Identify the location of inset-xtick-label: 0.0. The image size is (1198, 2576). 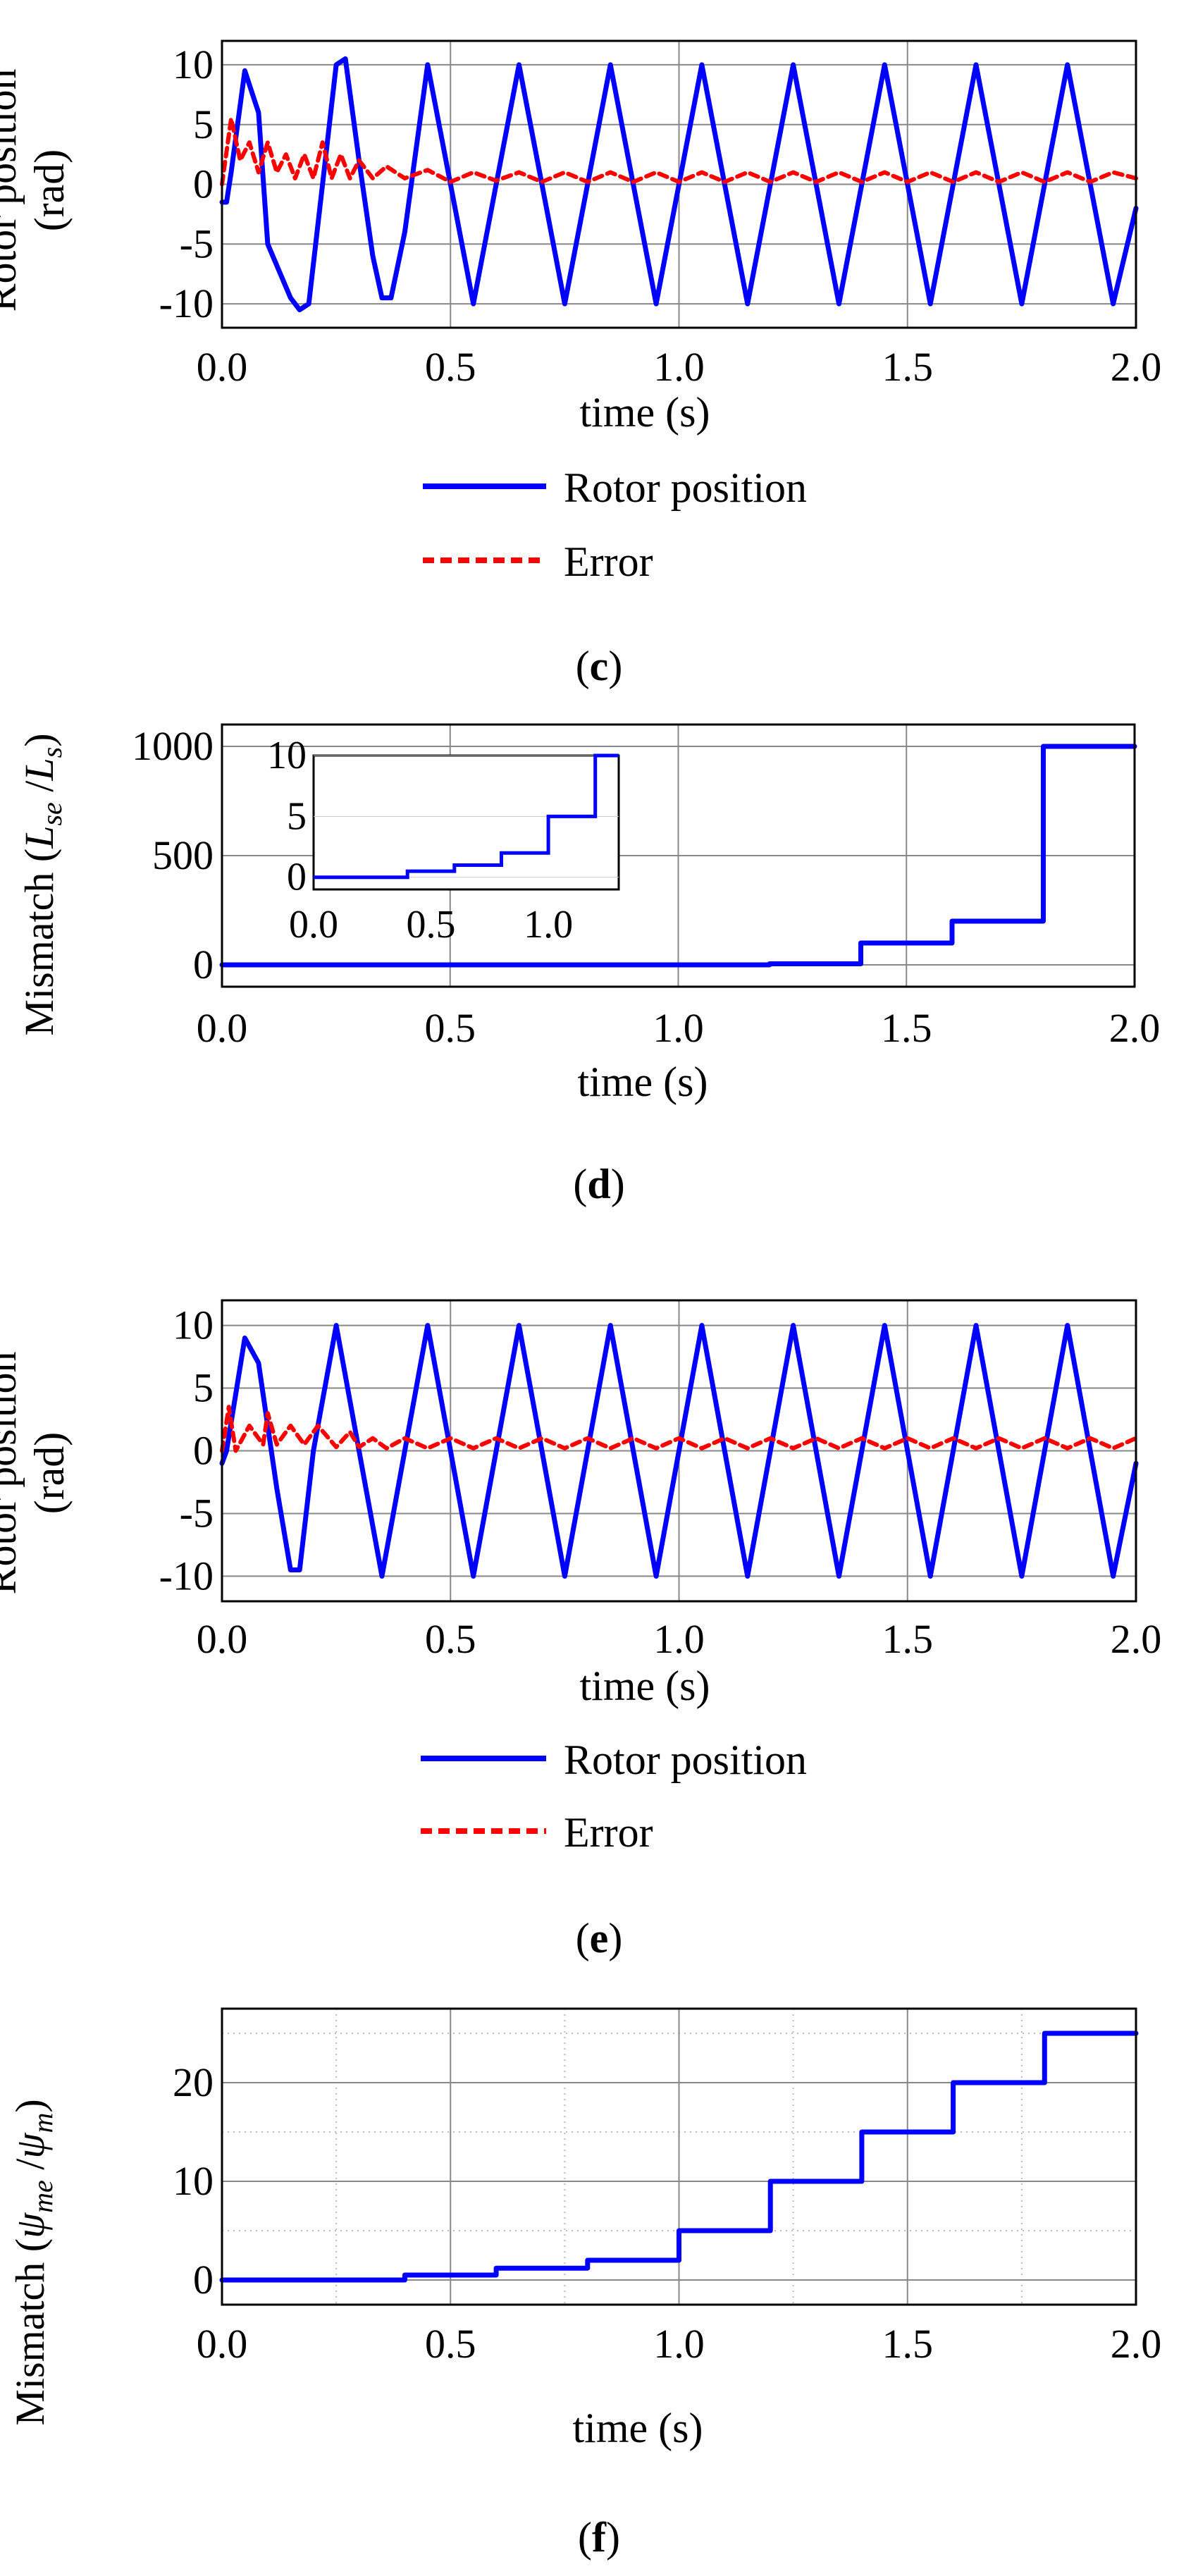
(313, 925).